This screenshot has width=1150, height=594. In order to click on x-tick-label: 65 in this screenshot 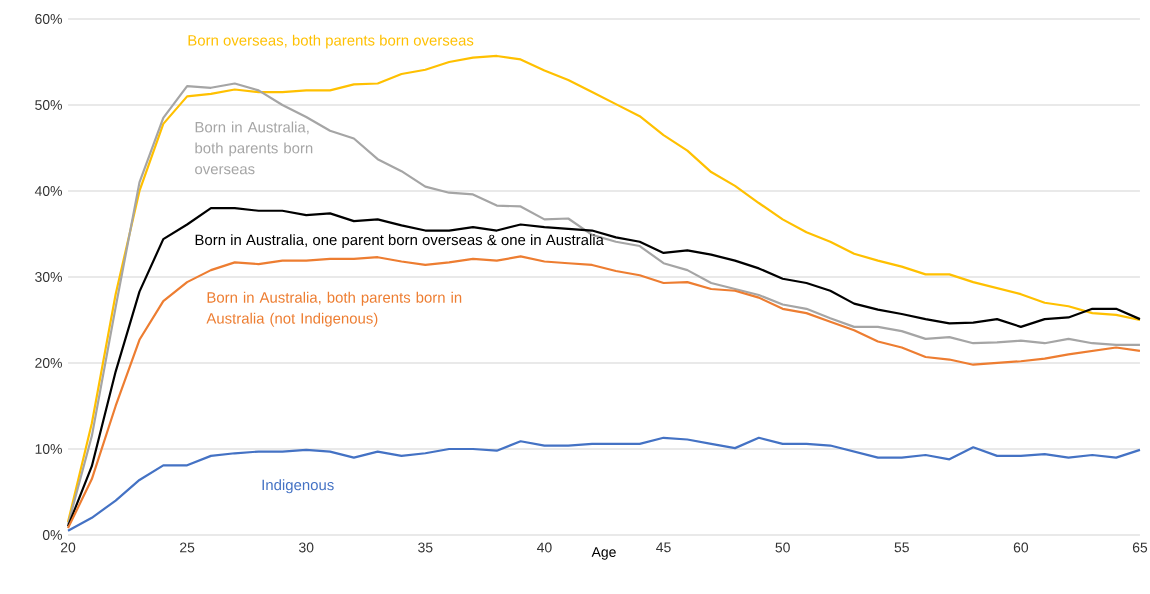, I will do `click(1140, 547)`.